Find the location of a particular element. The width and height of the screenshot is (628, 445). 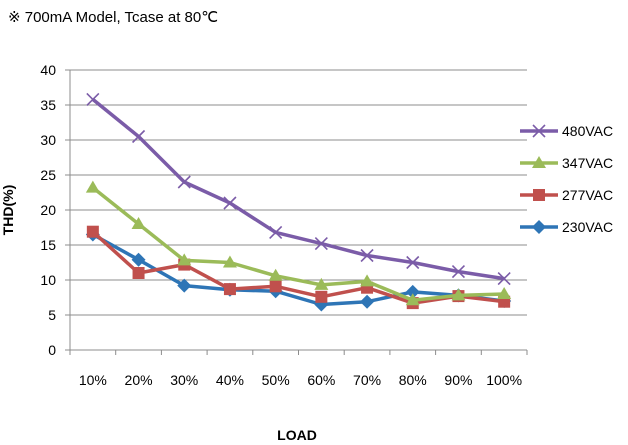

x-tick-label: 90% is located at coordinates (458, 380).